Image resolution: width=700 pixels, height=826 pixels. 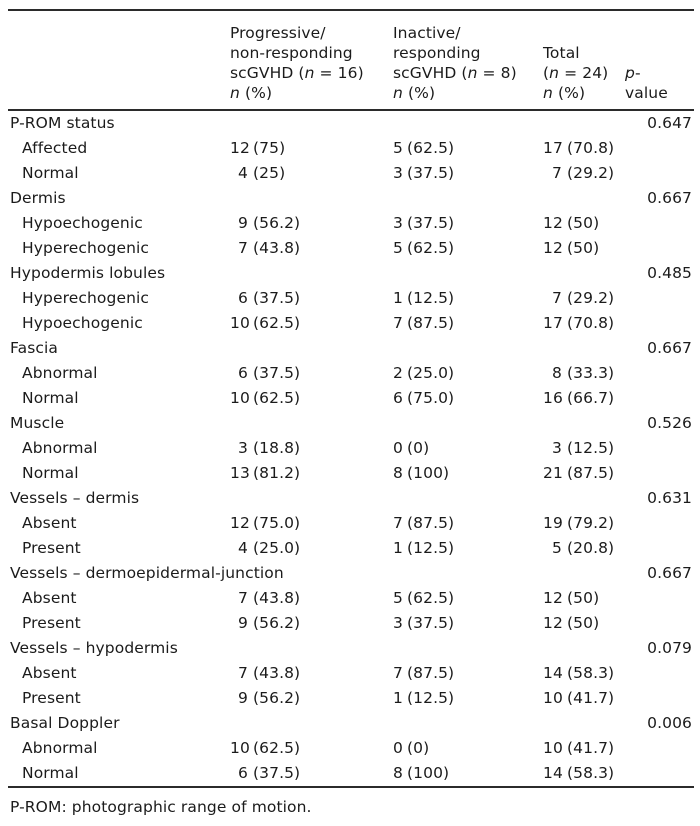 What do you see at coordinates (161, 807) in the screenshot?
I see `table-footnote: P-ROM: photographic range of motion.` at bounding box center [161, 807].